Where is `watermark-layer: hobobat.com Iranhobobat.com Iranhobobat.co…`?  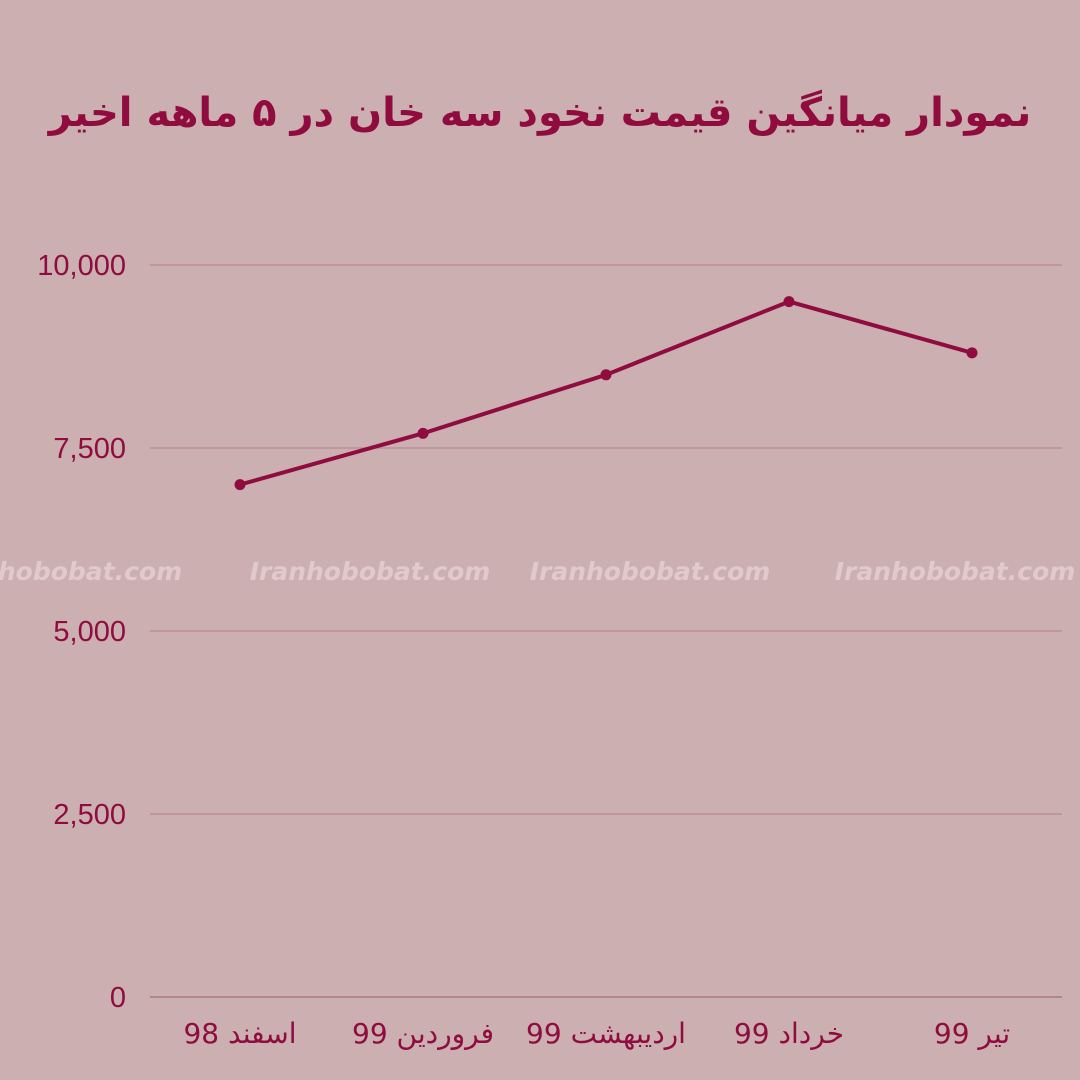 watermark-layer: hobobat.com Iranhobobat.com Iranhobobat.co… is located at coordinates (537, 571).